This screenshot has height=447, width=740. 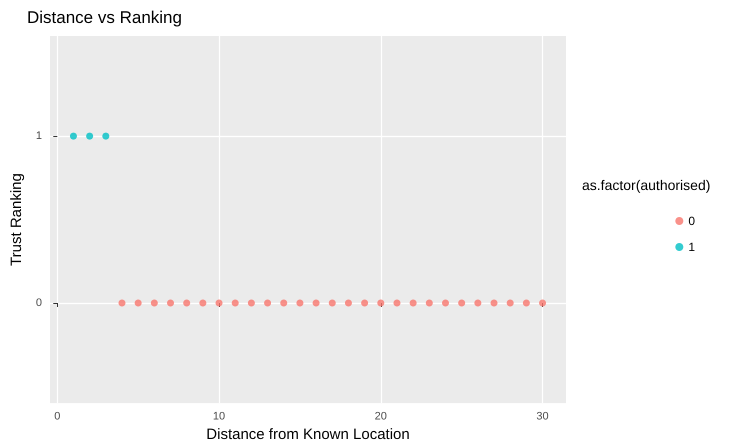 I want to click on y-axis-title: Trust Ranking, so click(x=16, y=219).